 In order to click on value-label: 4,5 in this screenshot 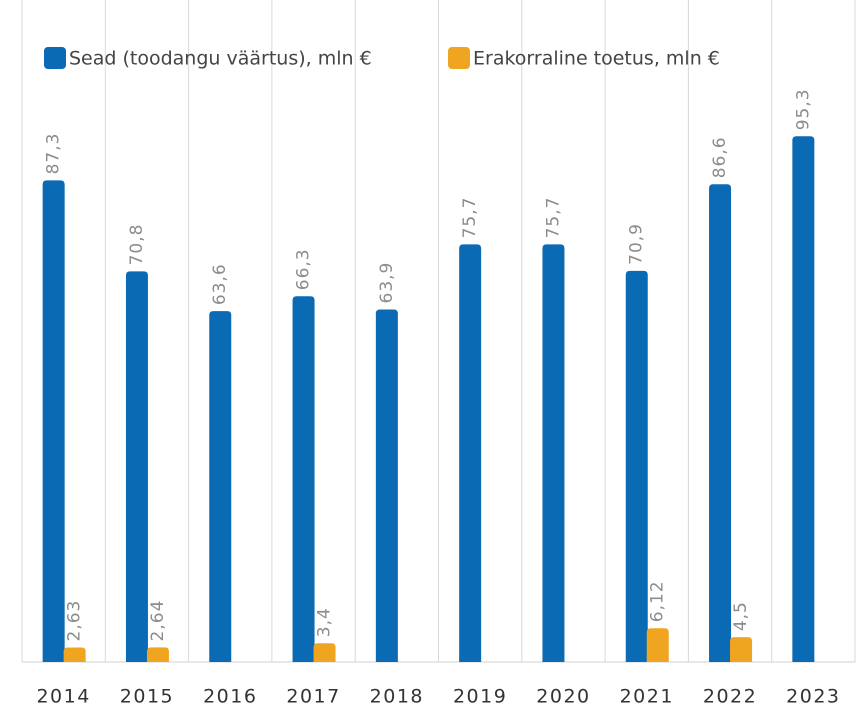, I will do `click(741, 616)`.